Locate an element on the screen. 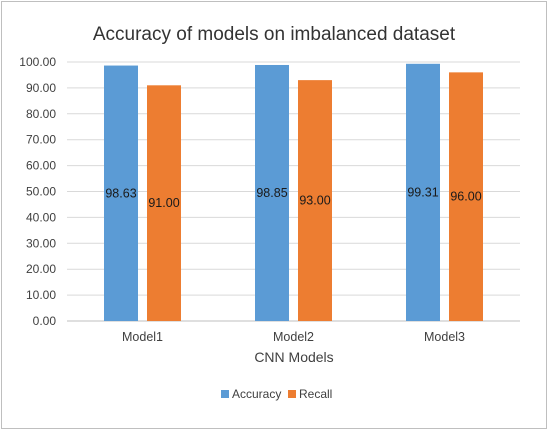  y-tick-label: 60.00 is located at coordinates (41, 166).